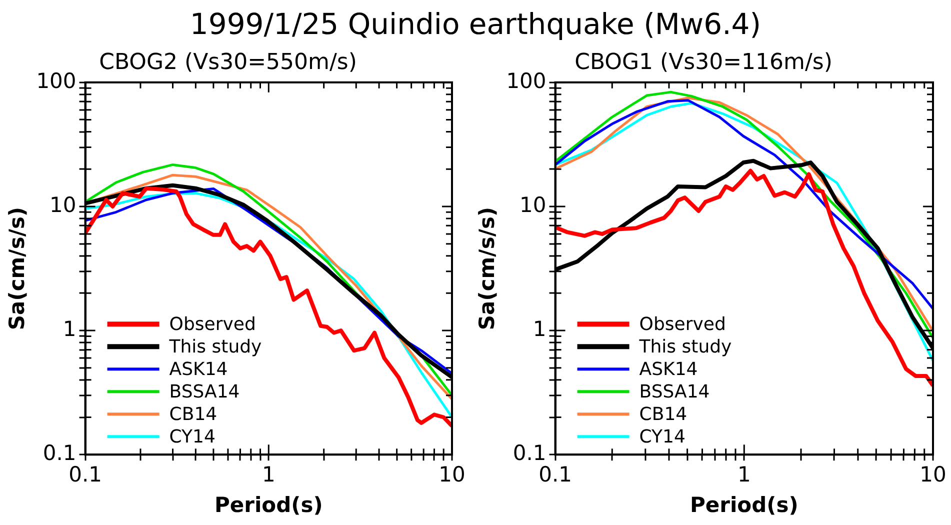 Image resolution: width=951 pixels, height=525 pixels. Describe the element at coordinates (703, 62) in the screenshot. I see `chart-title: CBOG1 (Vs30=116m/s)` at that location.